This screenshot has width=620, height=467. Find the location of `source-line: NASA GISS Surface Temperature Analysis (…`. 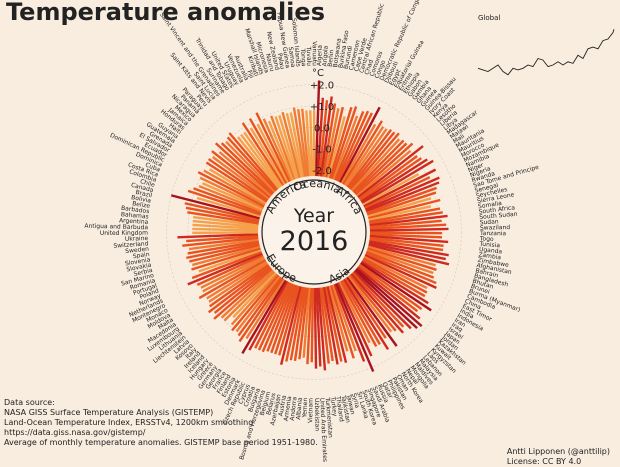

source-line: NASA GISS Surface Temperature Analysis (… is located at coordinates (161, 413).